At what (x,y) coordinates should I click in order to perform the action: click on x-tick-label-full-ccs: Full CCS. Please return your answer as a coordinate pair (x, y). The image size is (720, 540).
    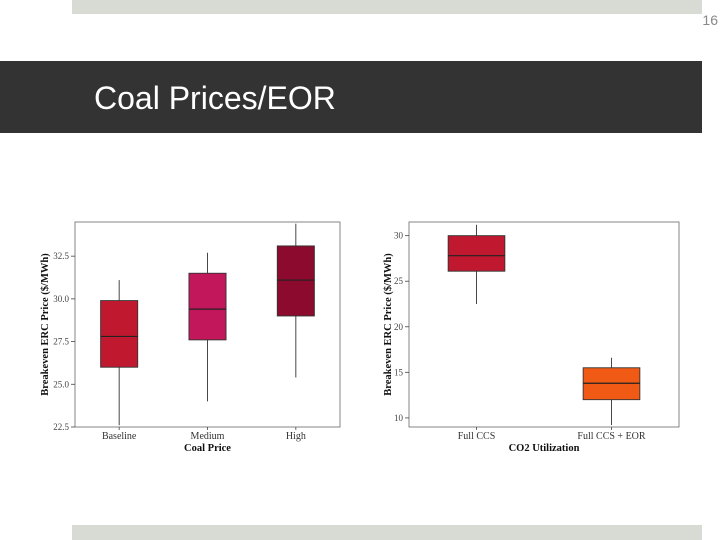
    Looking at the image, I should click on (477, 436).